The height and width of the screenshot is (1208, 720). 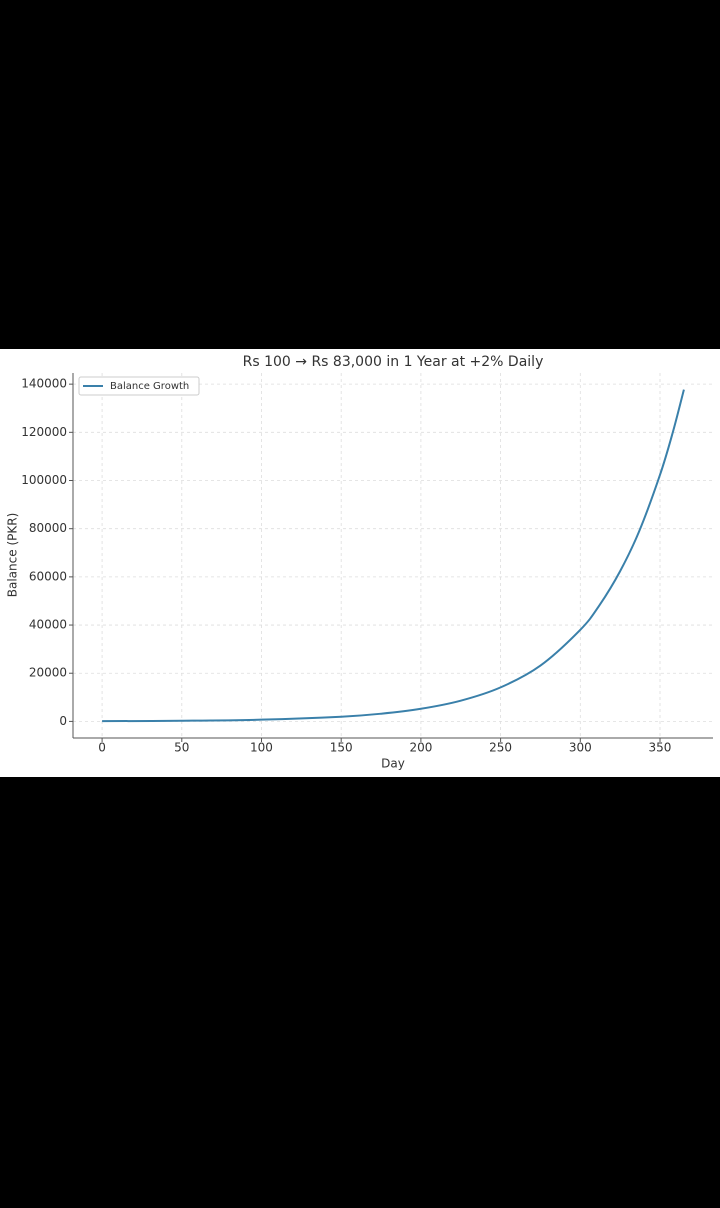 What do you see at coordinates (48, 528) in the screenshot?
I see `y-tick-label: 80000` at bounding box center [48, 528].